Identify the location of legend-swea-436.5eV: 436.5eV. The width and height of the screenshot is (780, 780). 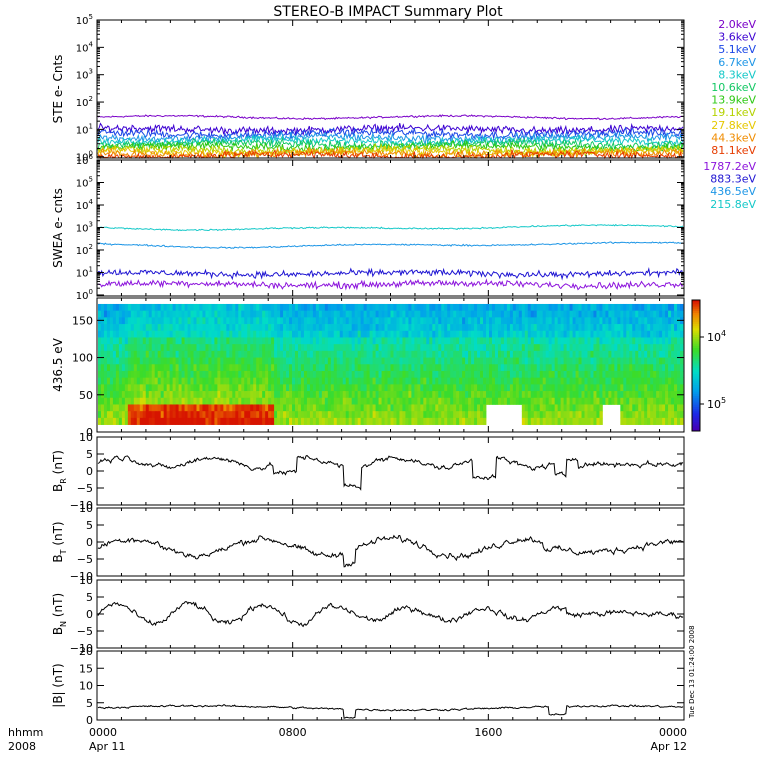
(733, 191).